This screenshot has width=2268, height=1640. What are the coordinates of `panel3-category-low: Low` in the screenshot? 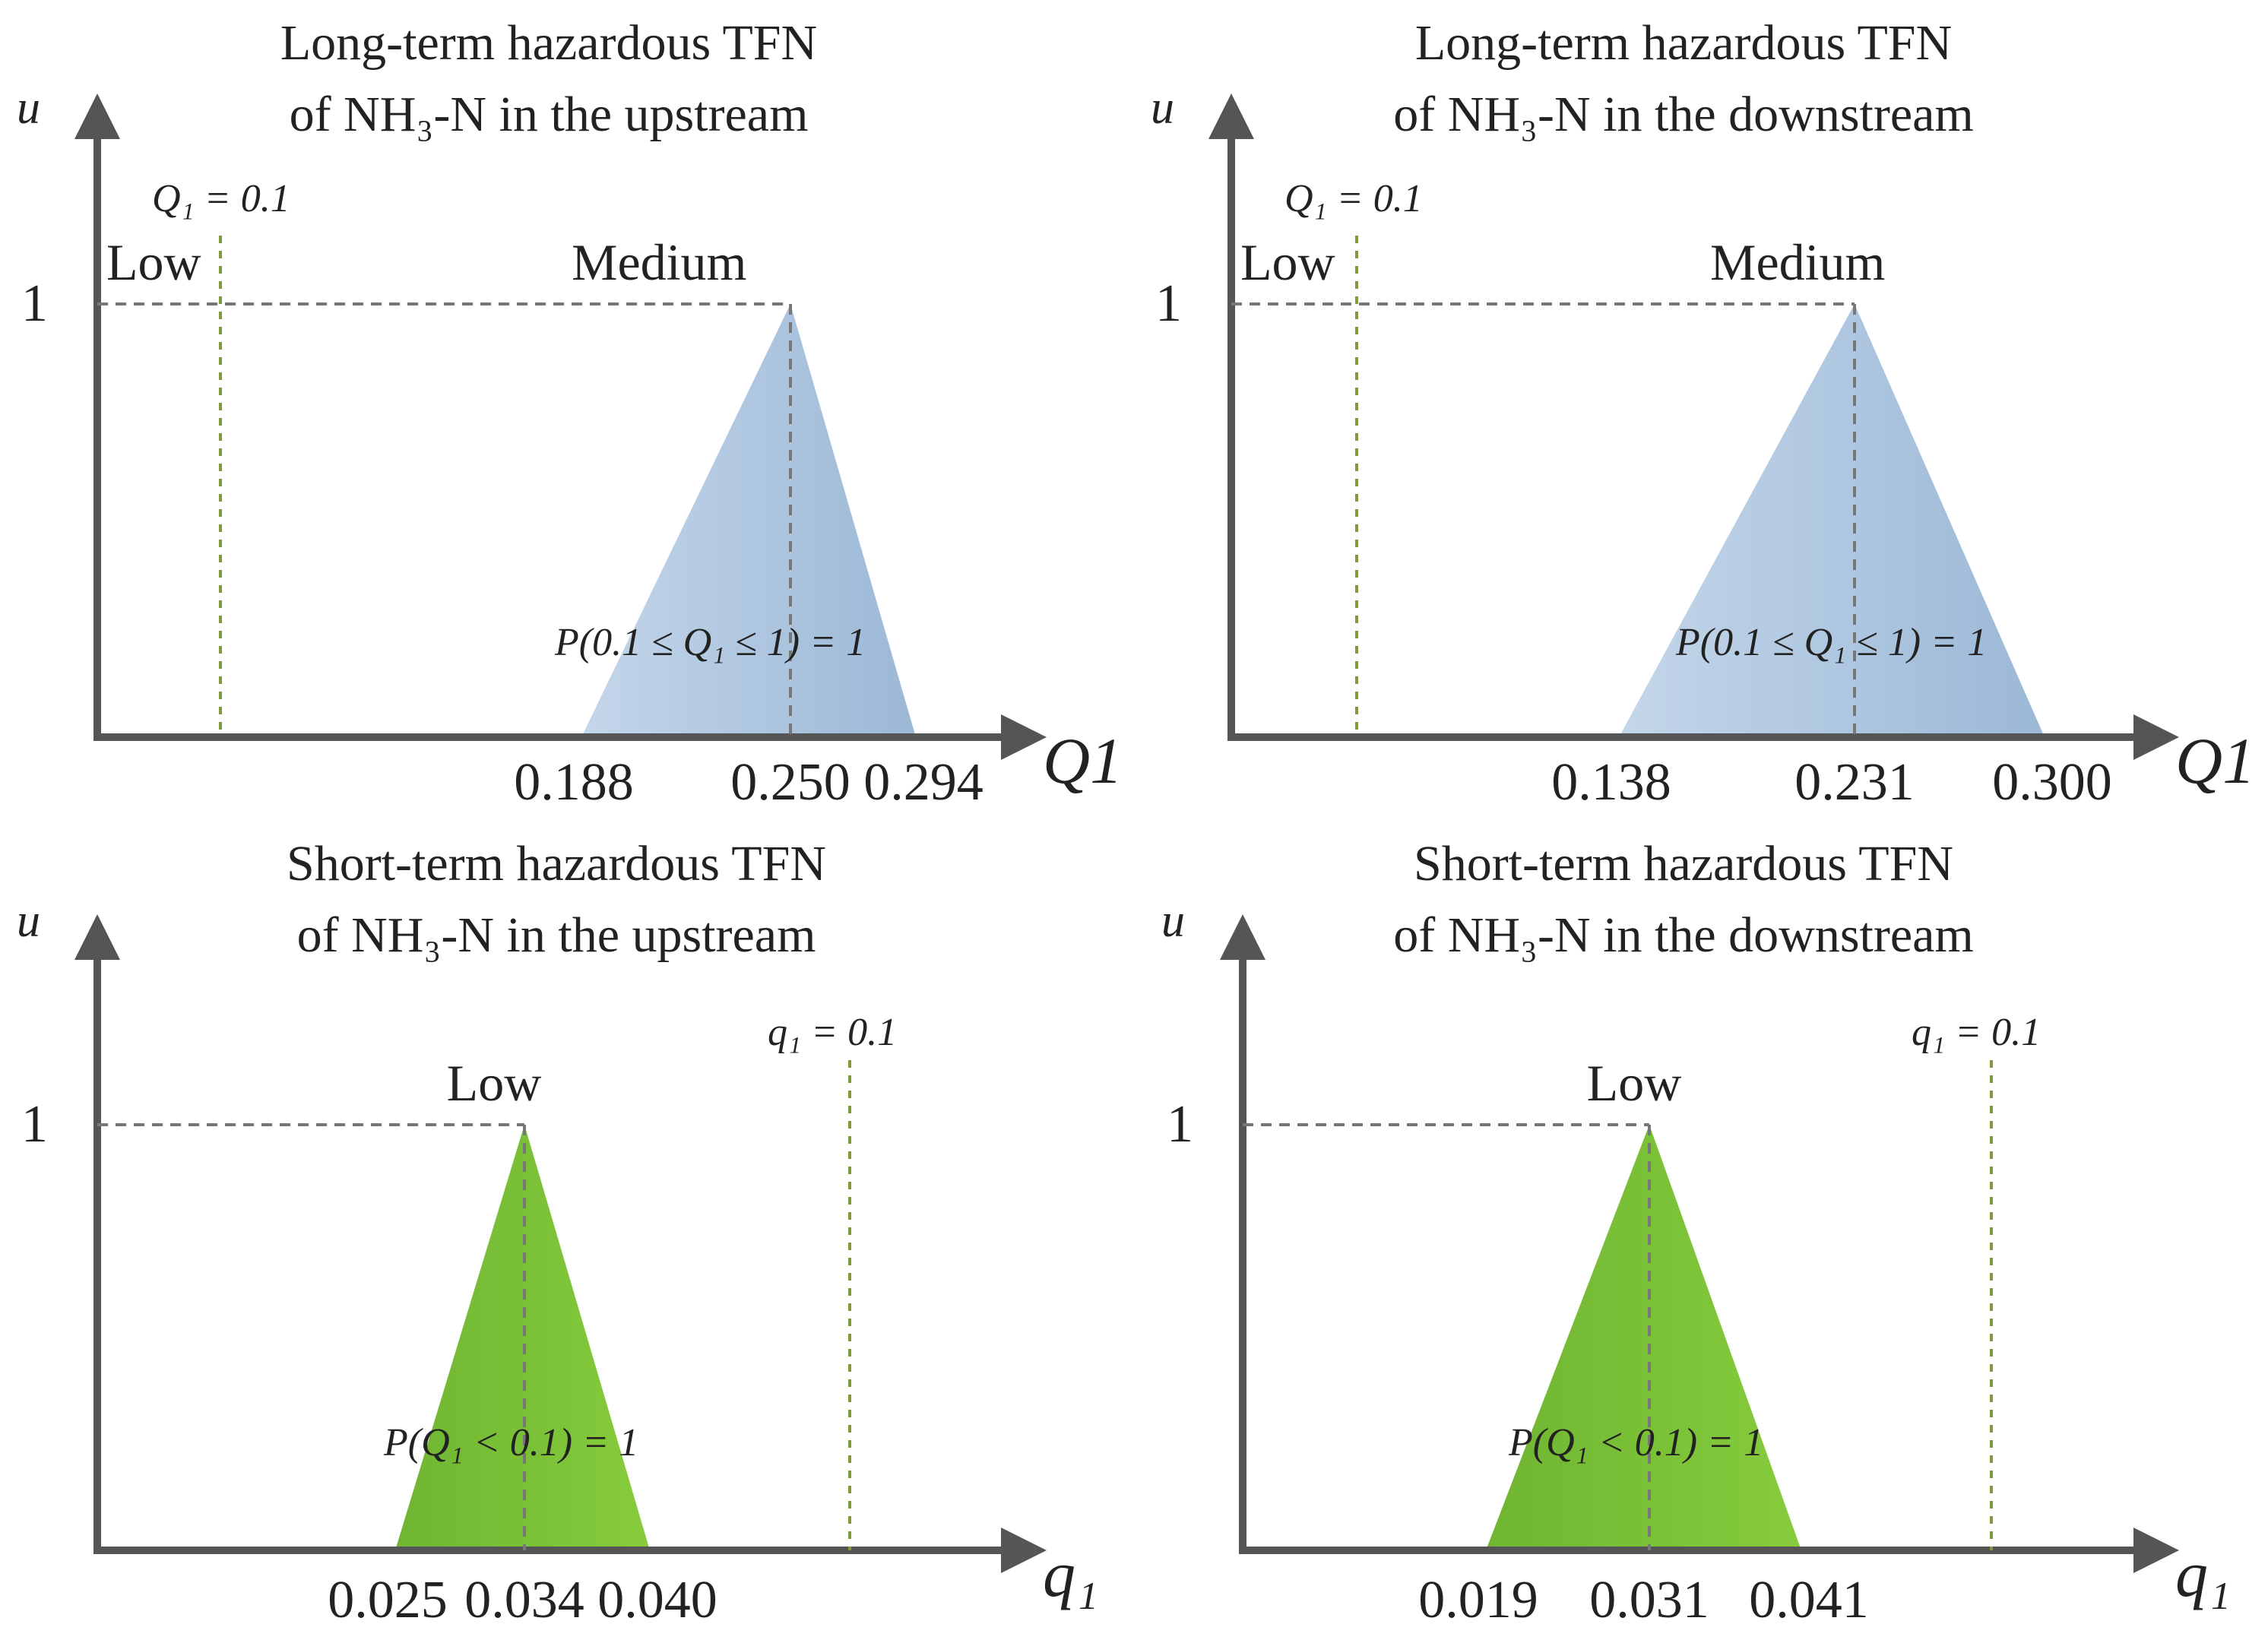 It's located at (494, 1083).